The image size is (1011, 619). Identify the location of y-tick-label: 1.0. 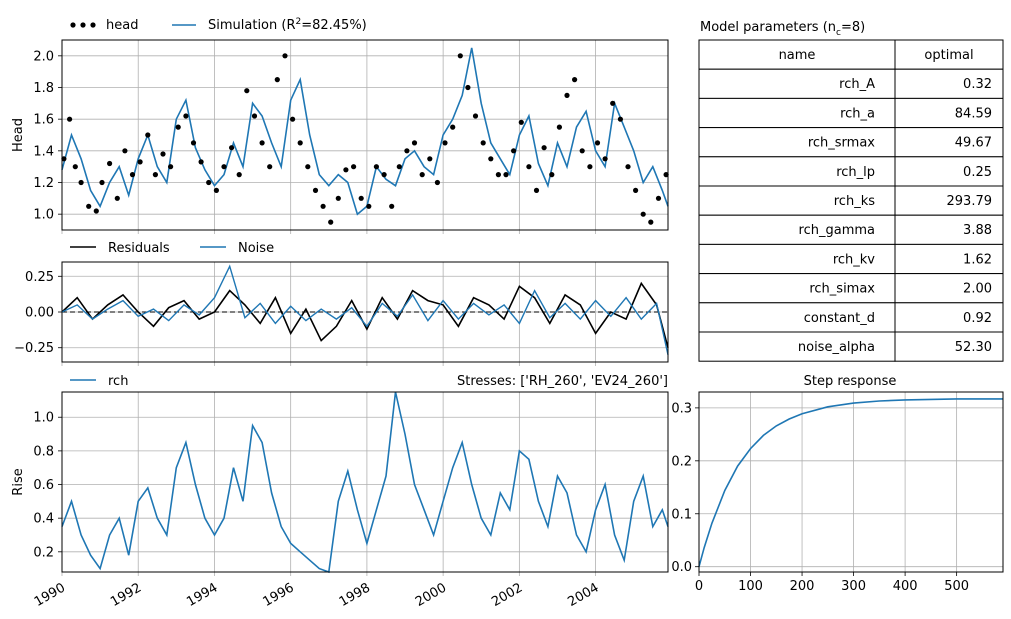
(43, 215).